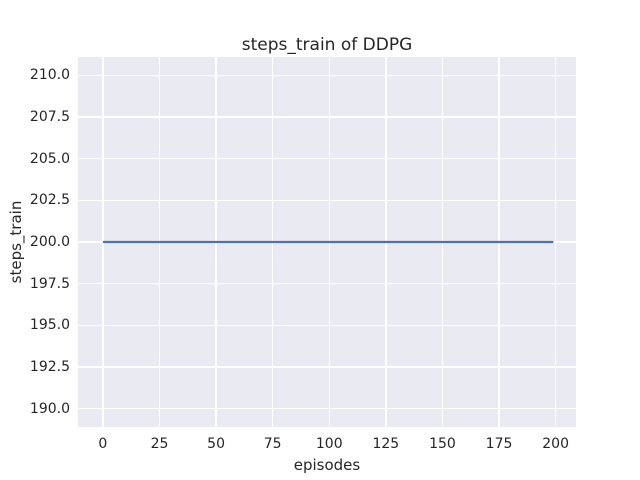  I want to click on x-tick-label: 100, so click(329, 444).